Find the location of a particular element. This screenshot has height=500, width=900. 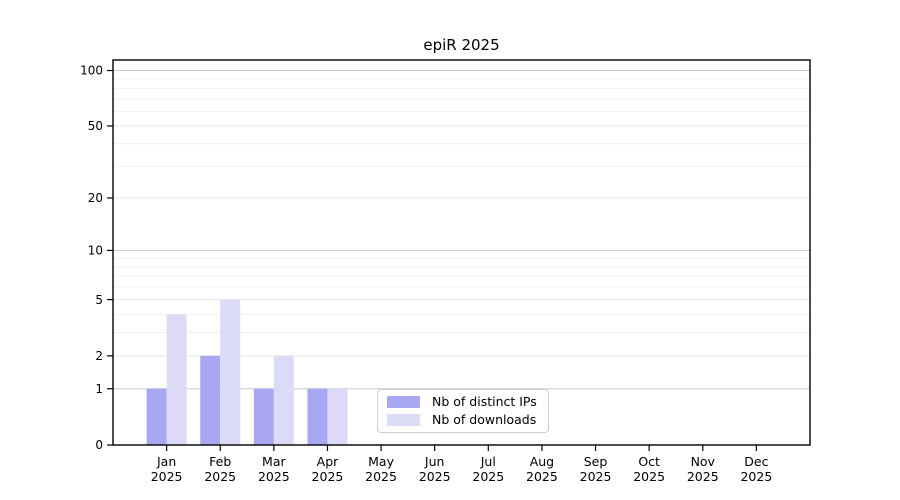

legend: Nb of distinct IPs Nb of downloads is located at coordinates (463, 411).